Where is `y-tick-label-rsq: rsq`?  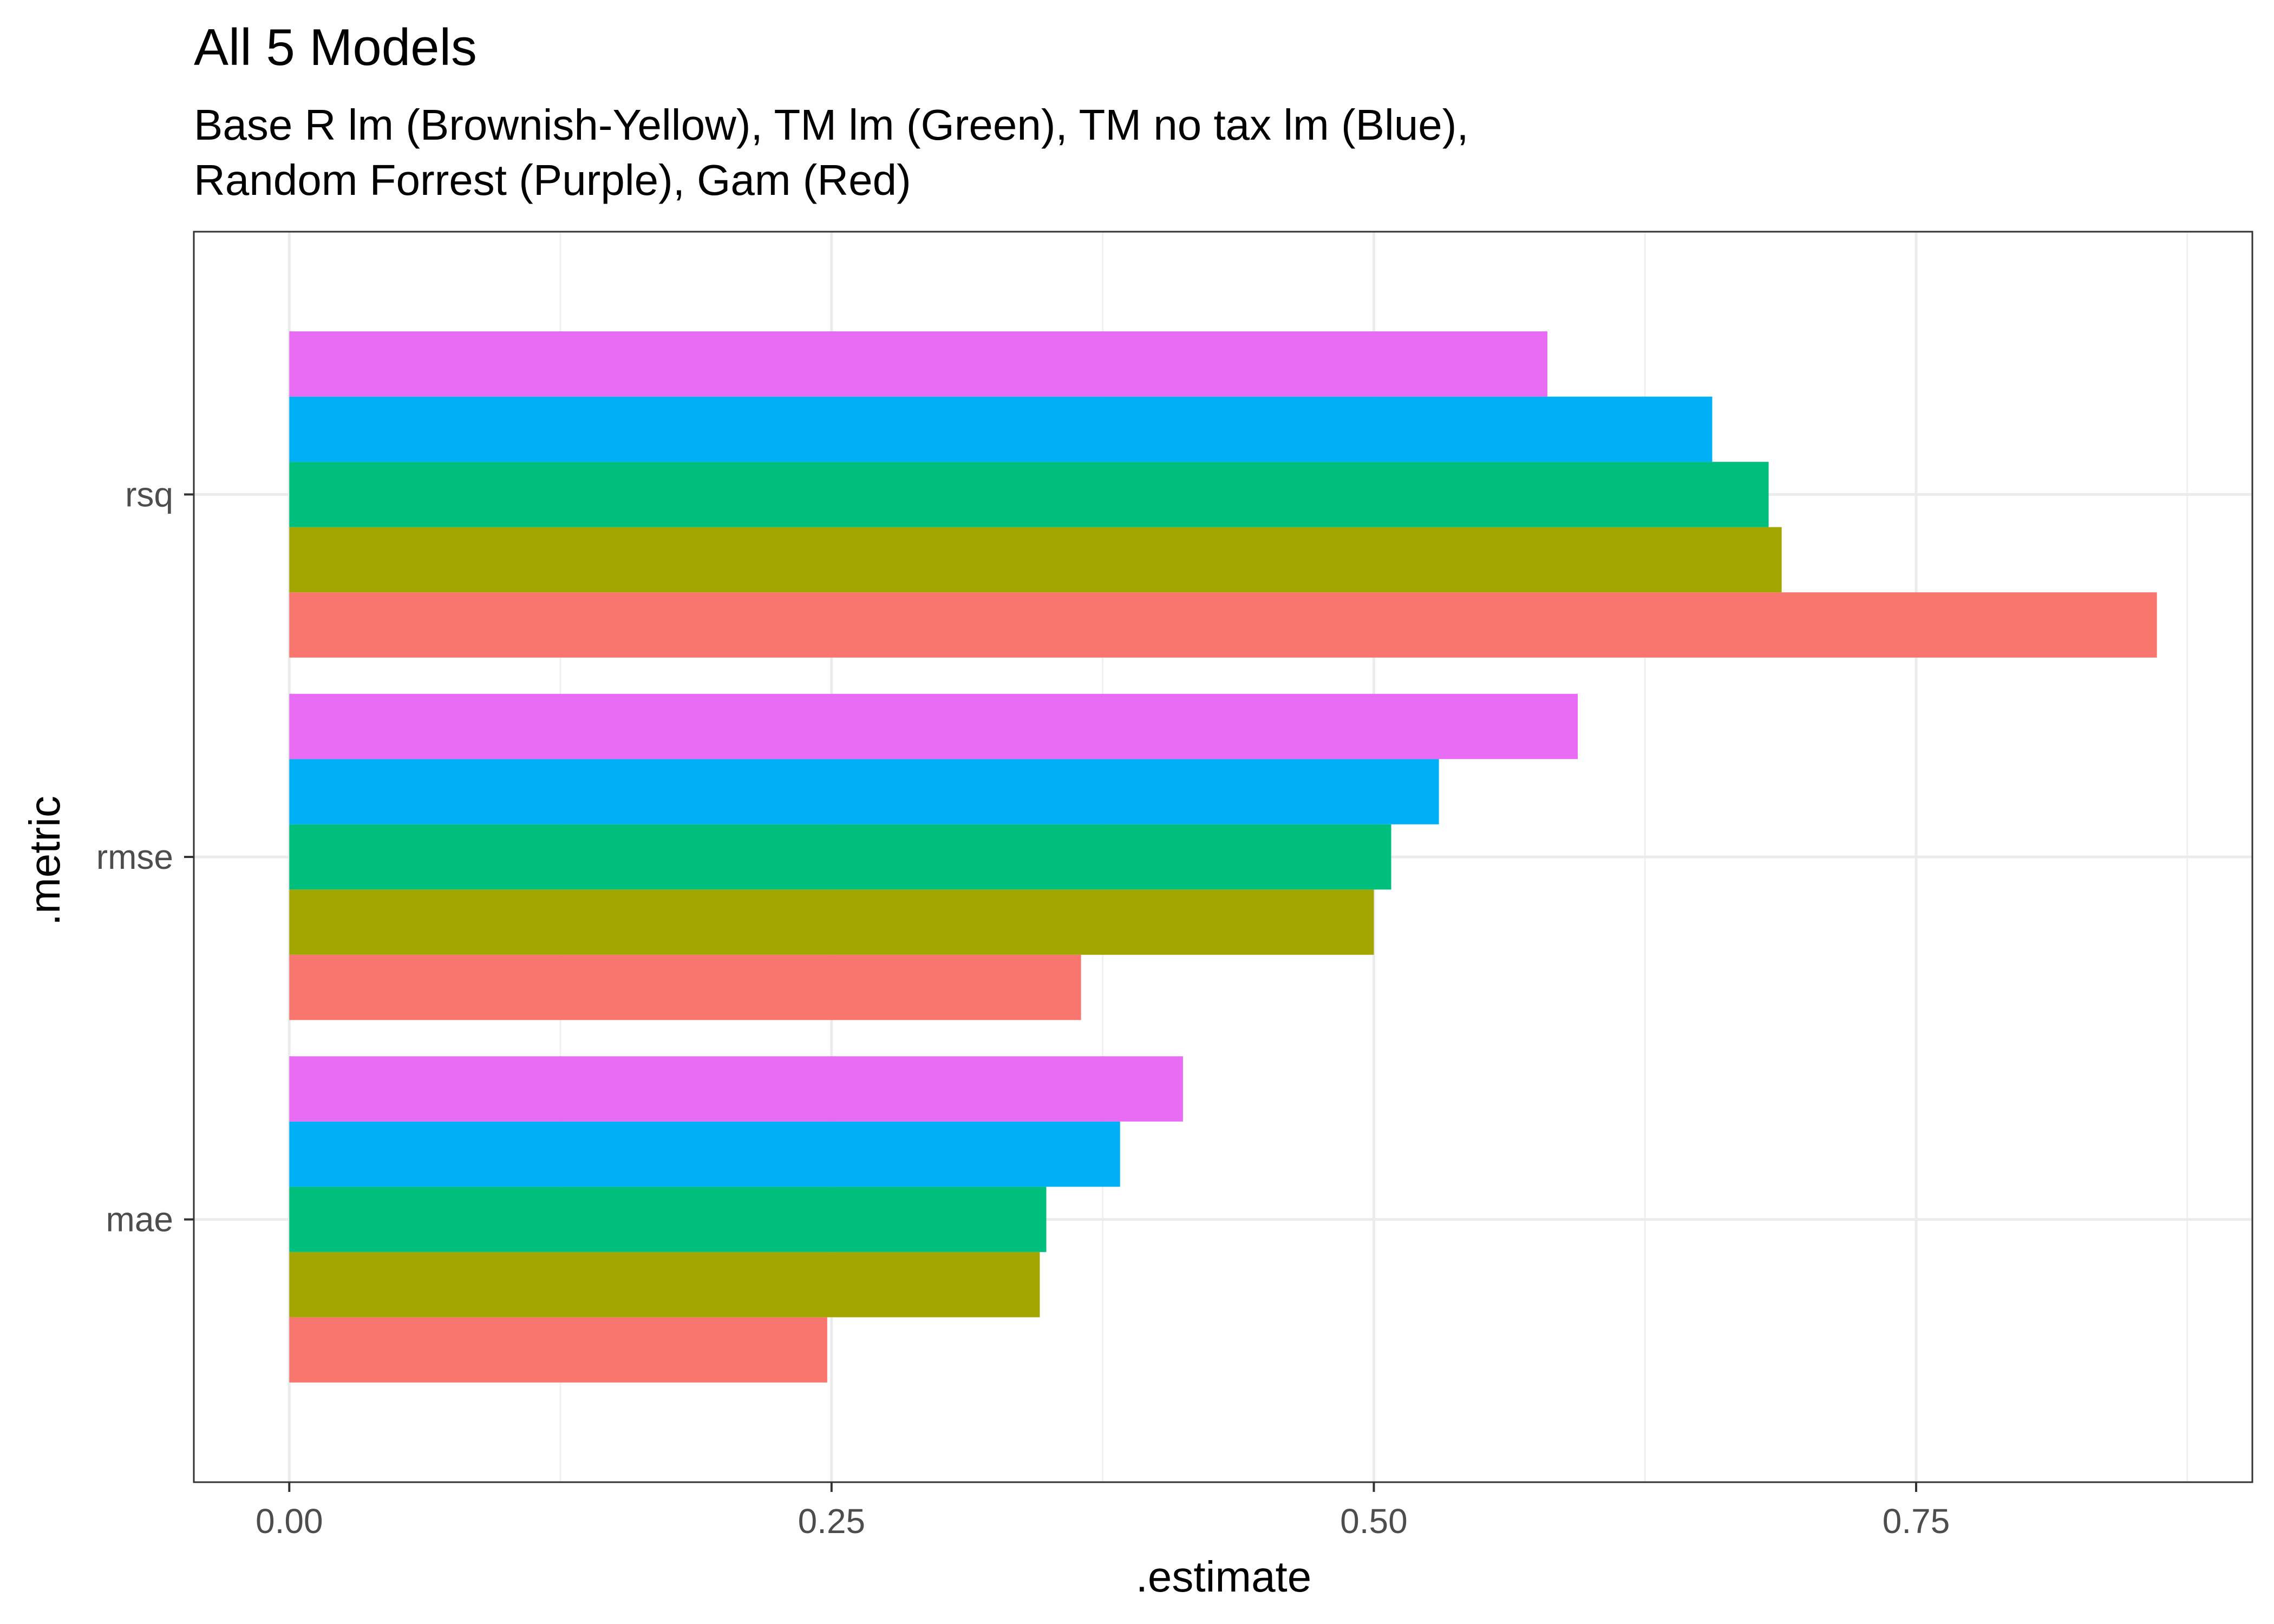 y-tick-label-rsq: rsq is located at coordinates (149, 495).